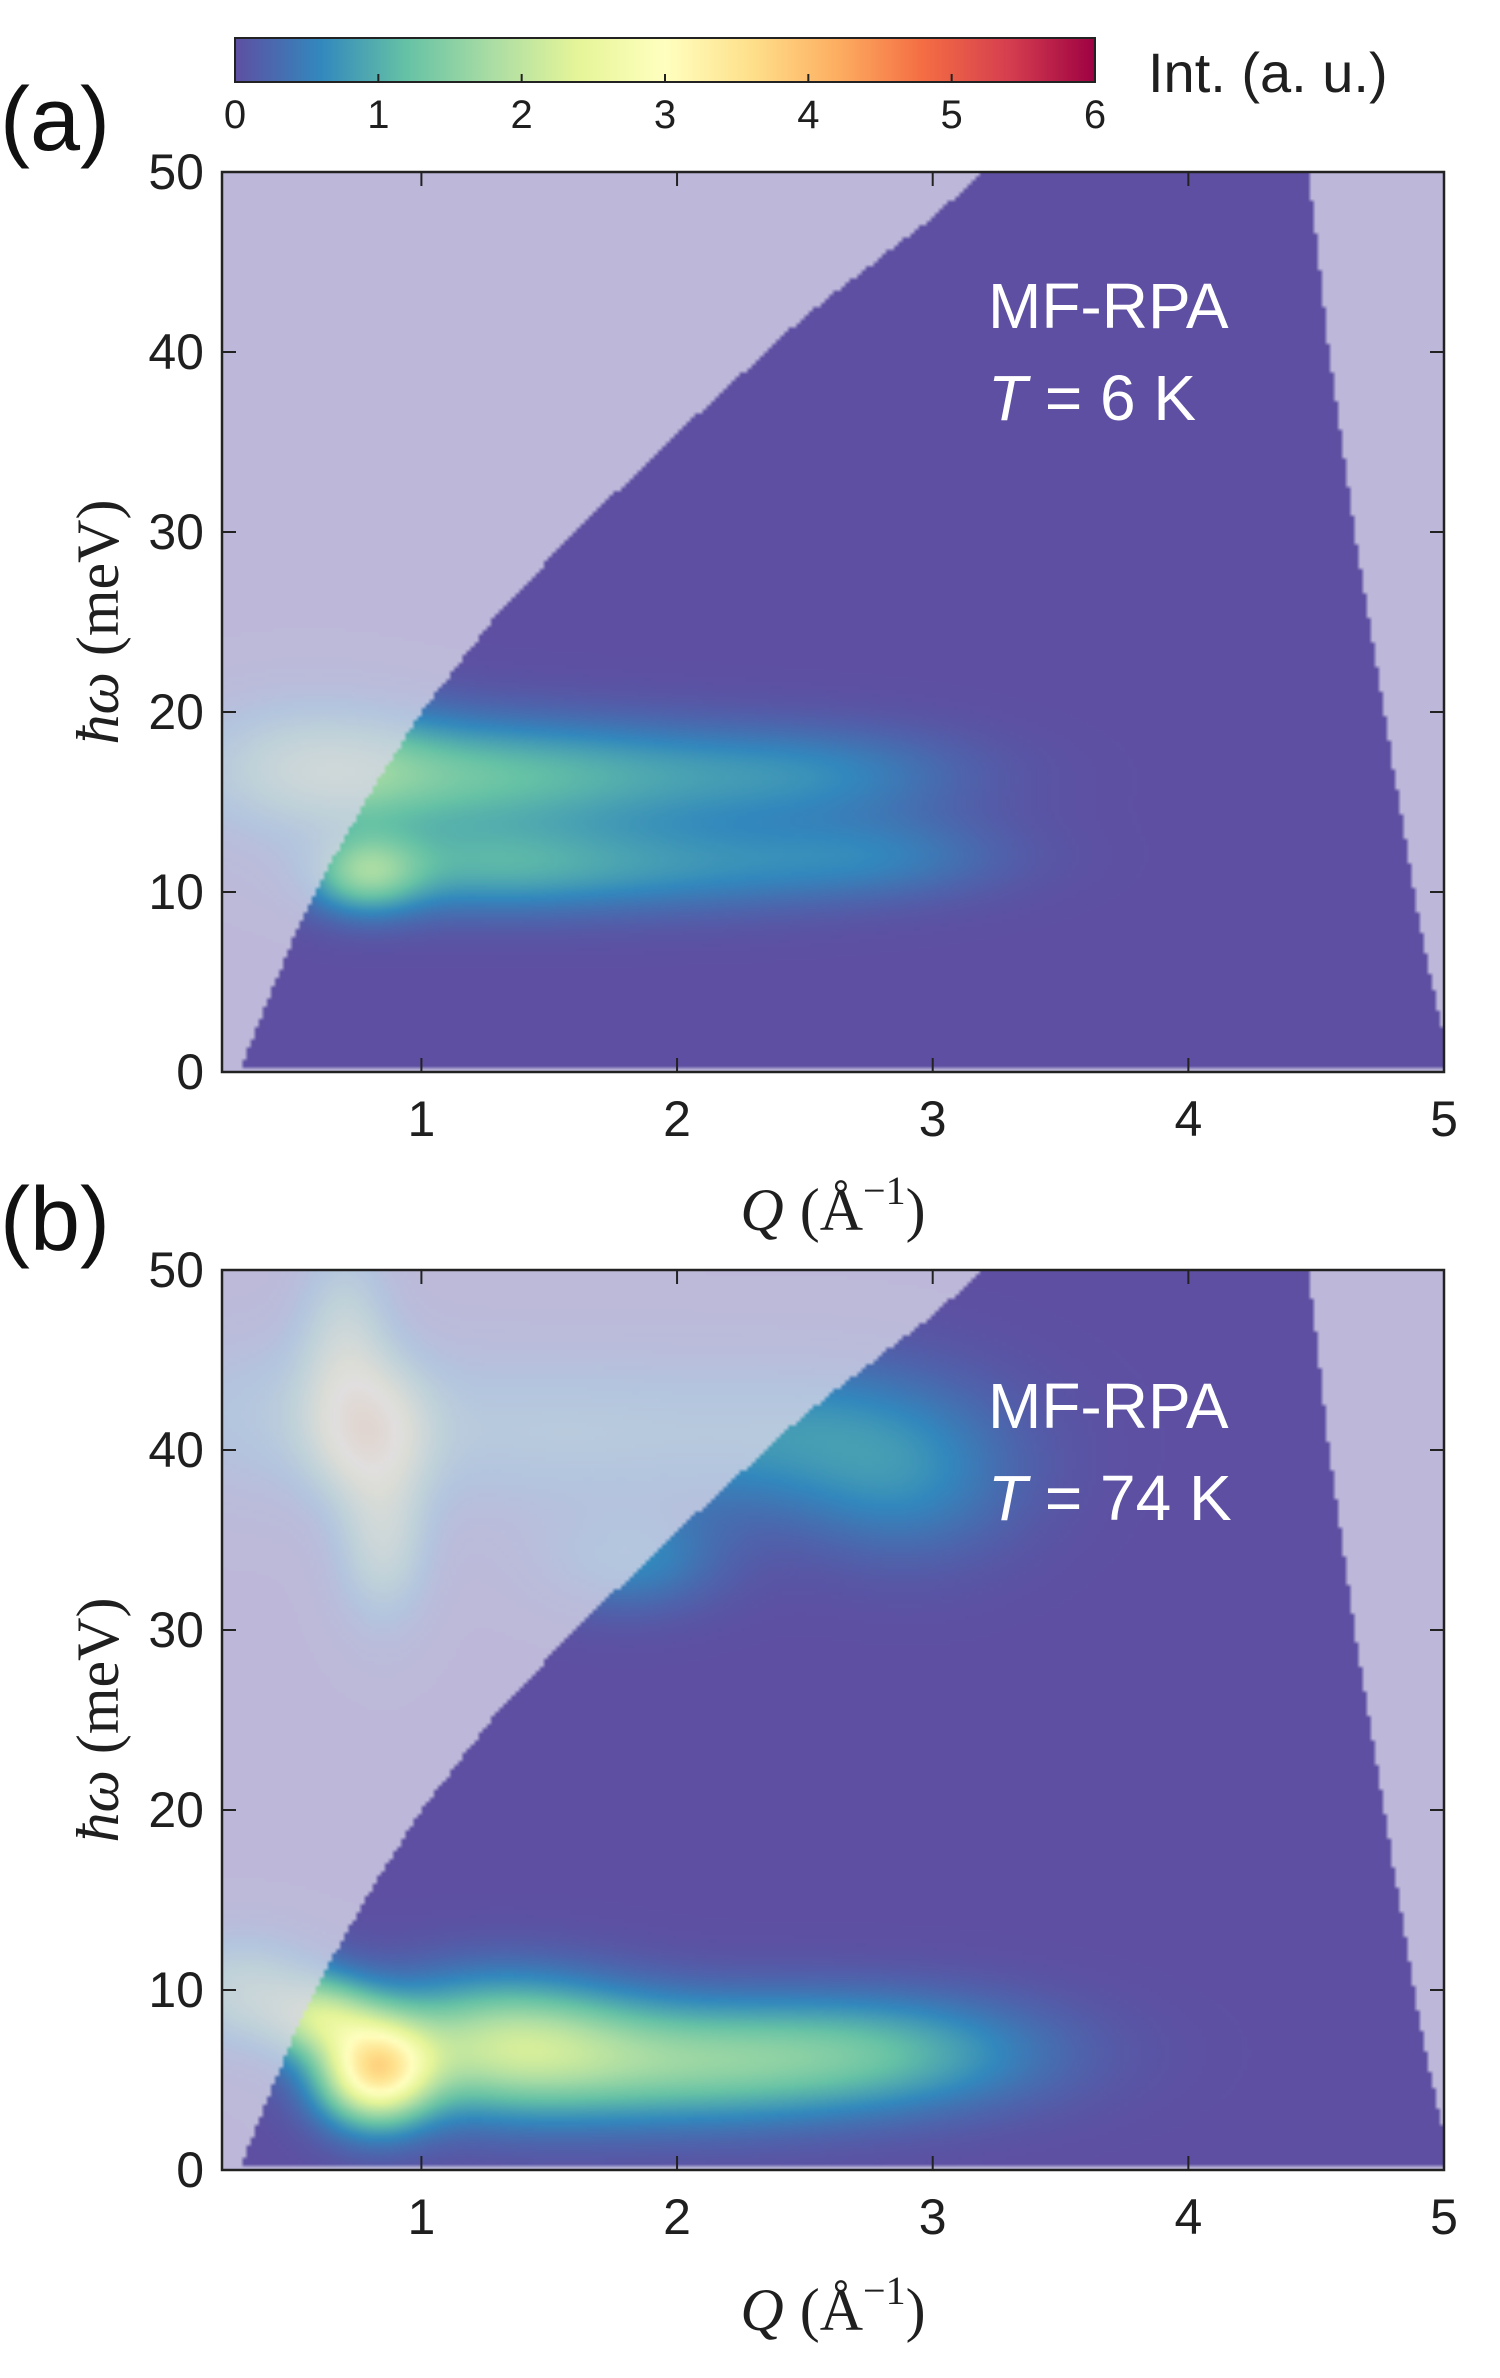  Describe the element at coordinates (761, 1210) in the screenshot. I see `panel-a-xlabel-symbol: Q` at that location.